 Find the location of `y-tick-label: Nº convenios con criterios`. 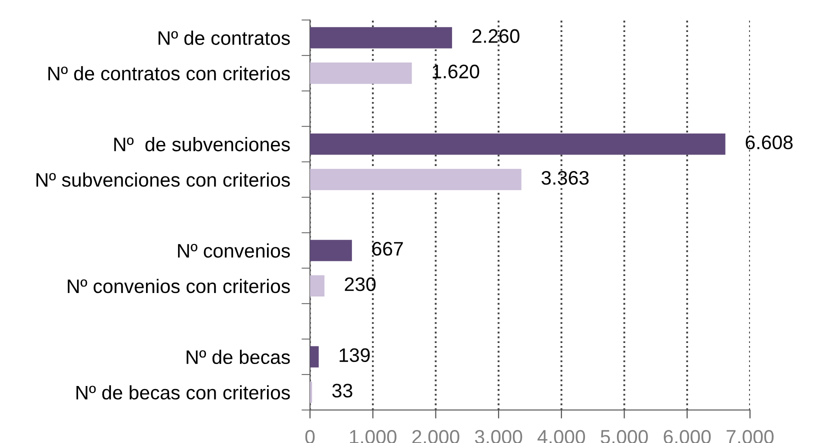

y-tick-label: Nº convenios con criterios is located at coordinates (179, 286).